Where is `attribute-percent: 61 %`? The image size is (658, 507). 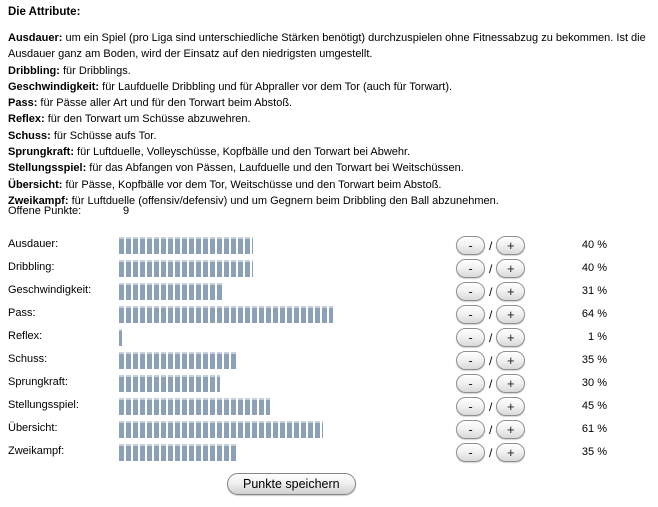
attribute-percent: 61 % is located at coordinates (594, 429).